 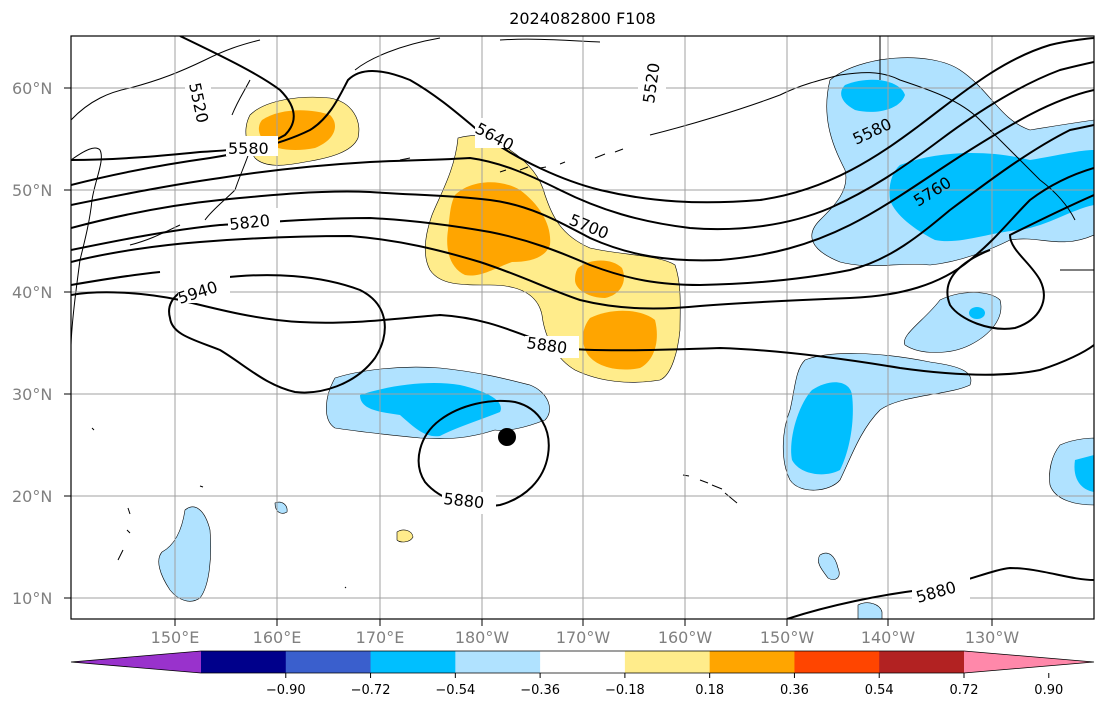 What do you see at coordinates (41, 343) in the screenshot?
I see `lat-axis: 10°N 20°N 30°N 40°N 50°N 60°N` at bounding box center [41, 343].